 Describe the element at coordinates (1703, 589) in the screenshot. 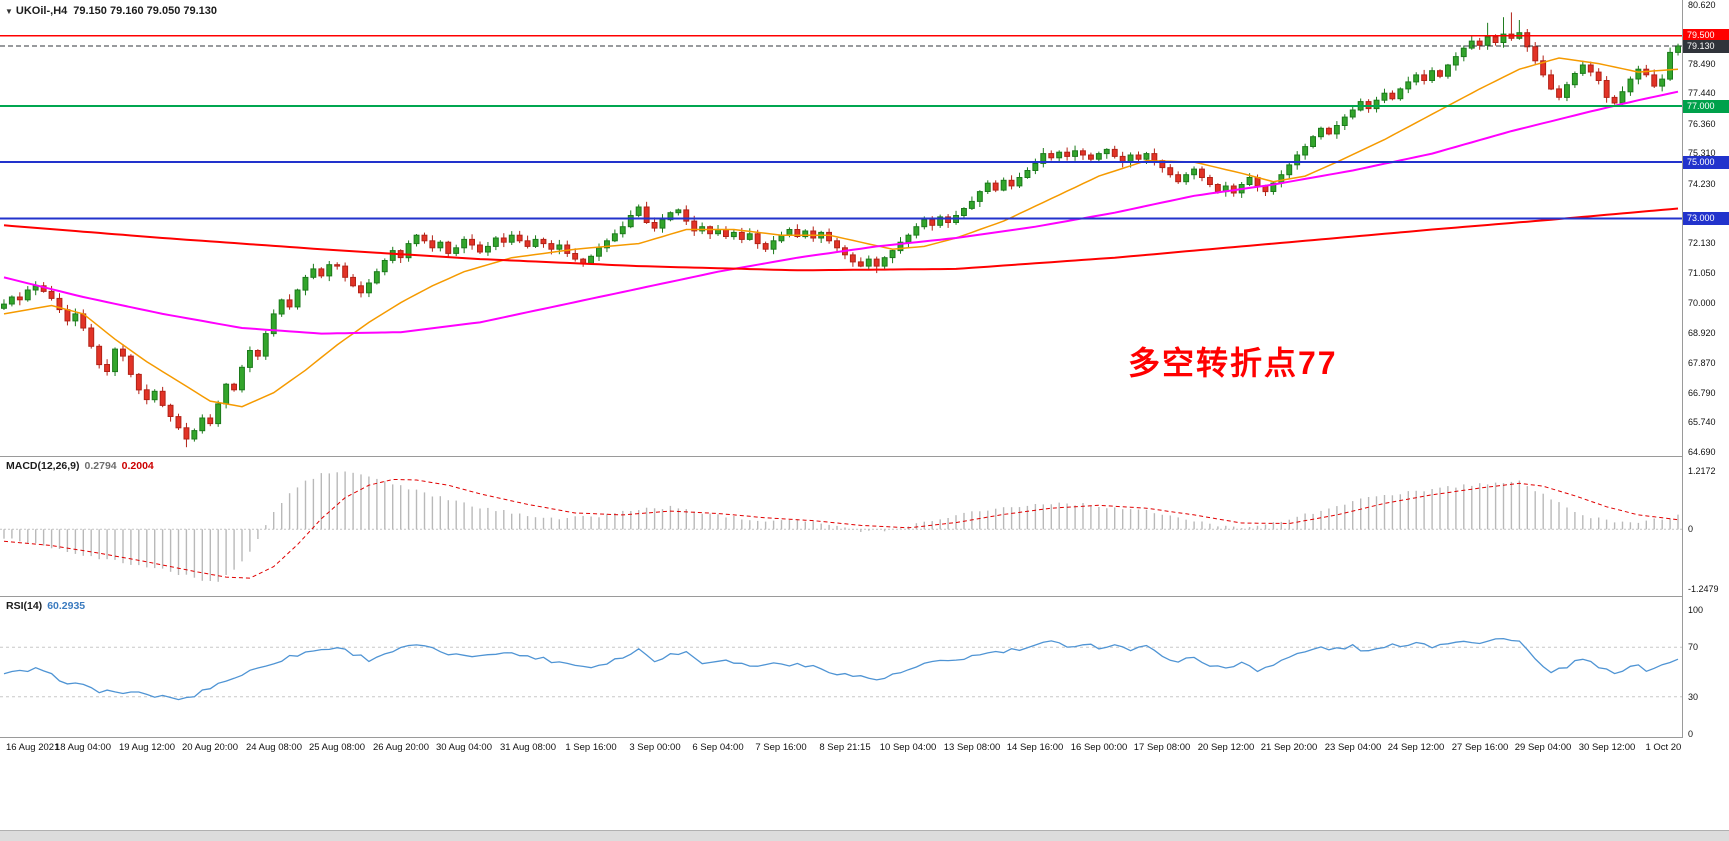

I see `macd-tick-label: -1.2479` at that location.